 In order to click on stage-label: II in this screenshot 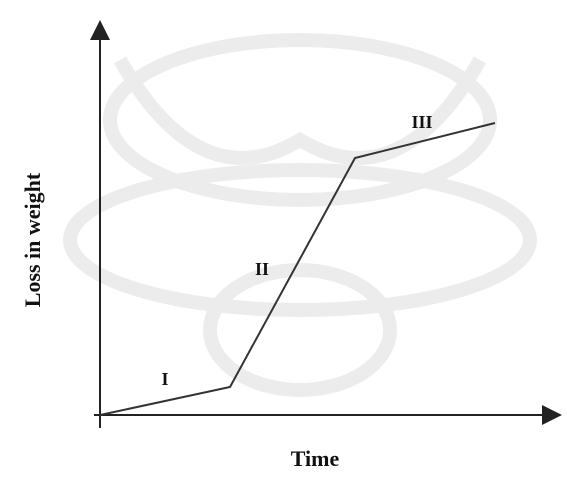, I will do `click(262, 269)`.